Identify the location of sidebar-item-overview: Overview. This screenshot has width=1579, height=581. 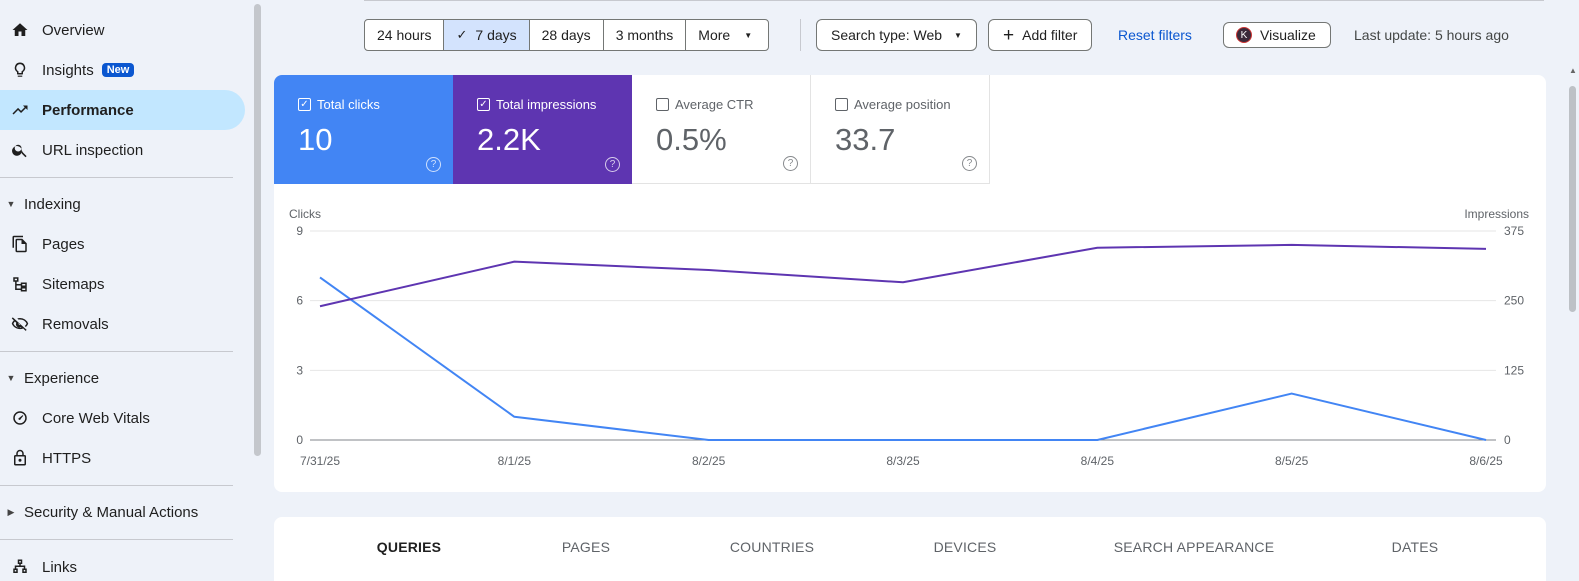
(122, 30).